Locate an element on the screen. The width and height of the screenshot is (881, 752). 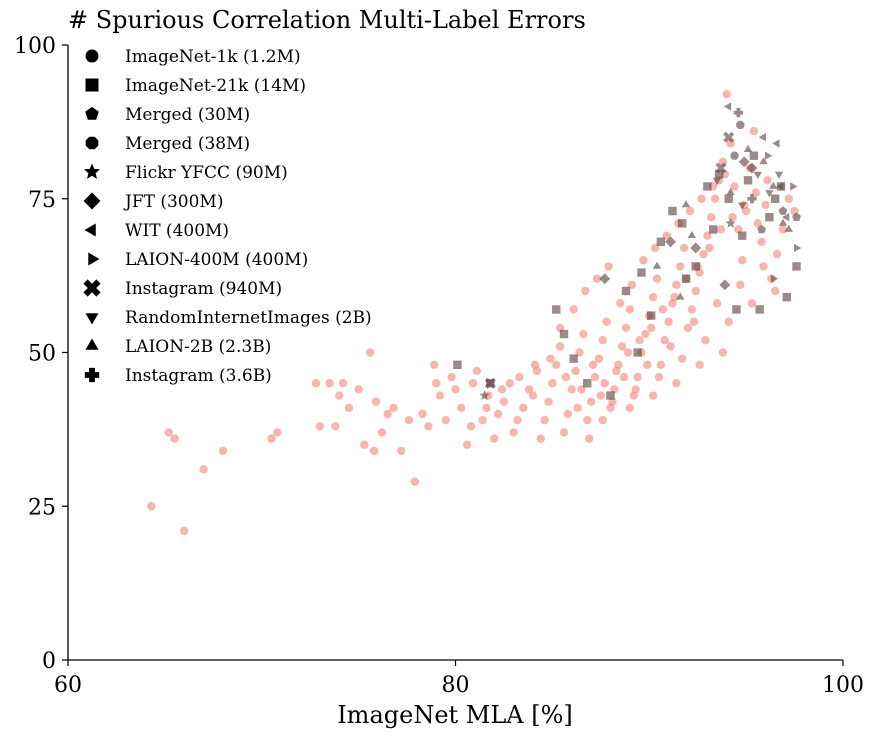
legend-label: ImageNet-21k (14M) is located at coordinates (215, 86).